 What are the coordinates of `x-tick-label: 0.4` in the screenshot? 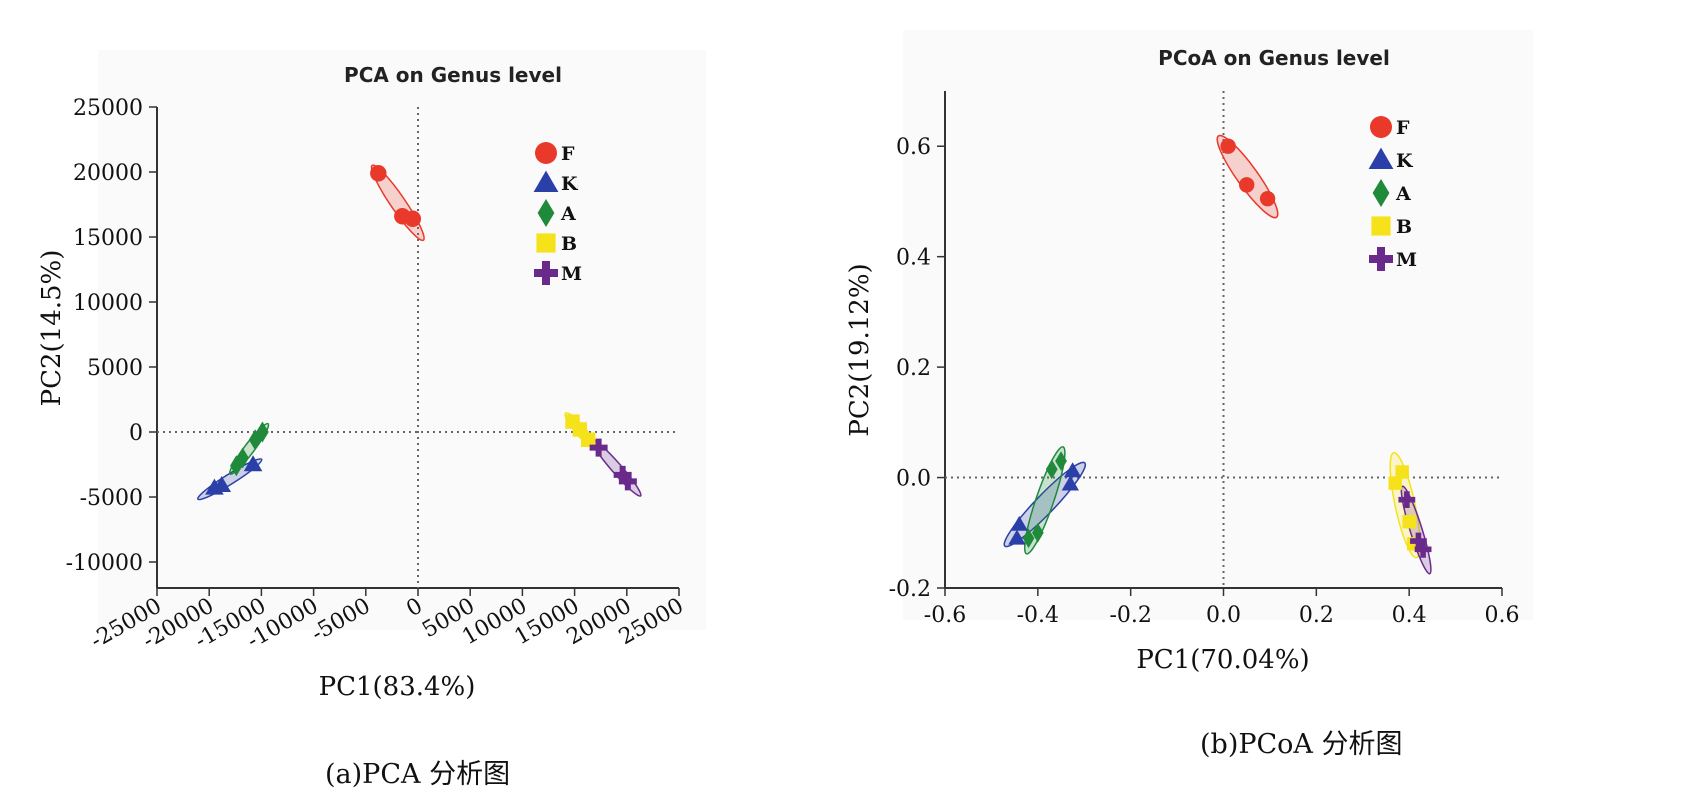 It's located at (1409, 615).